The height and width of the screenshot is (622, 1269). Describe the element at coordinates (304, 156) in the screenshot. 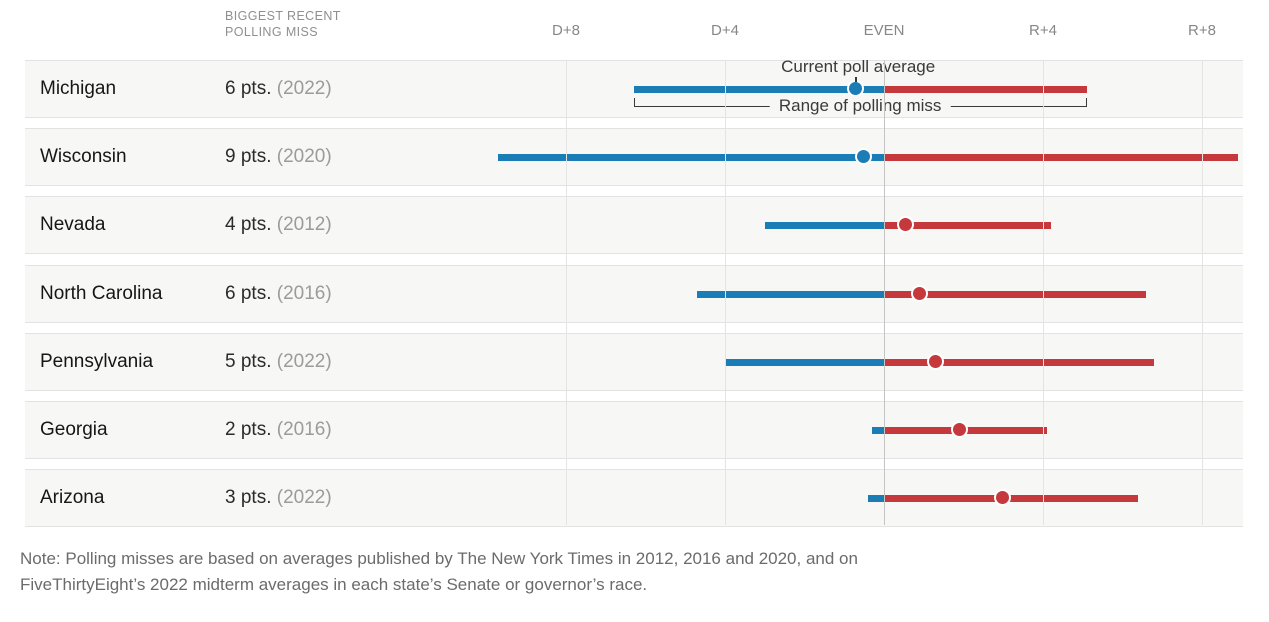

I see `miss-year: (2020)` at that location.